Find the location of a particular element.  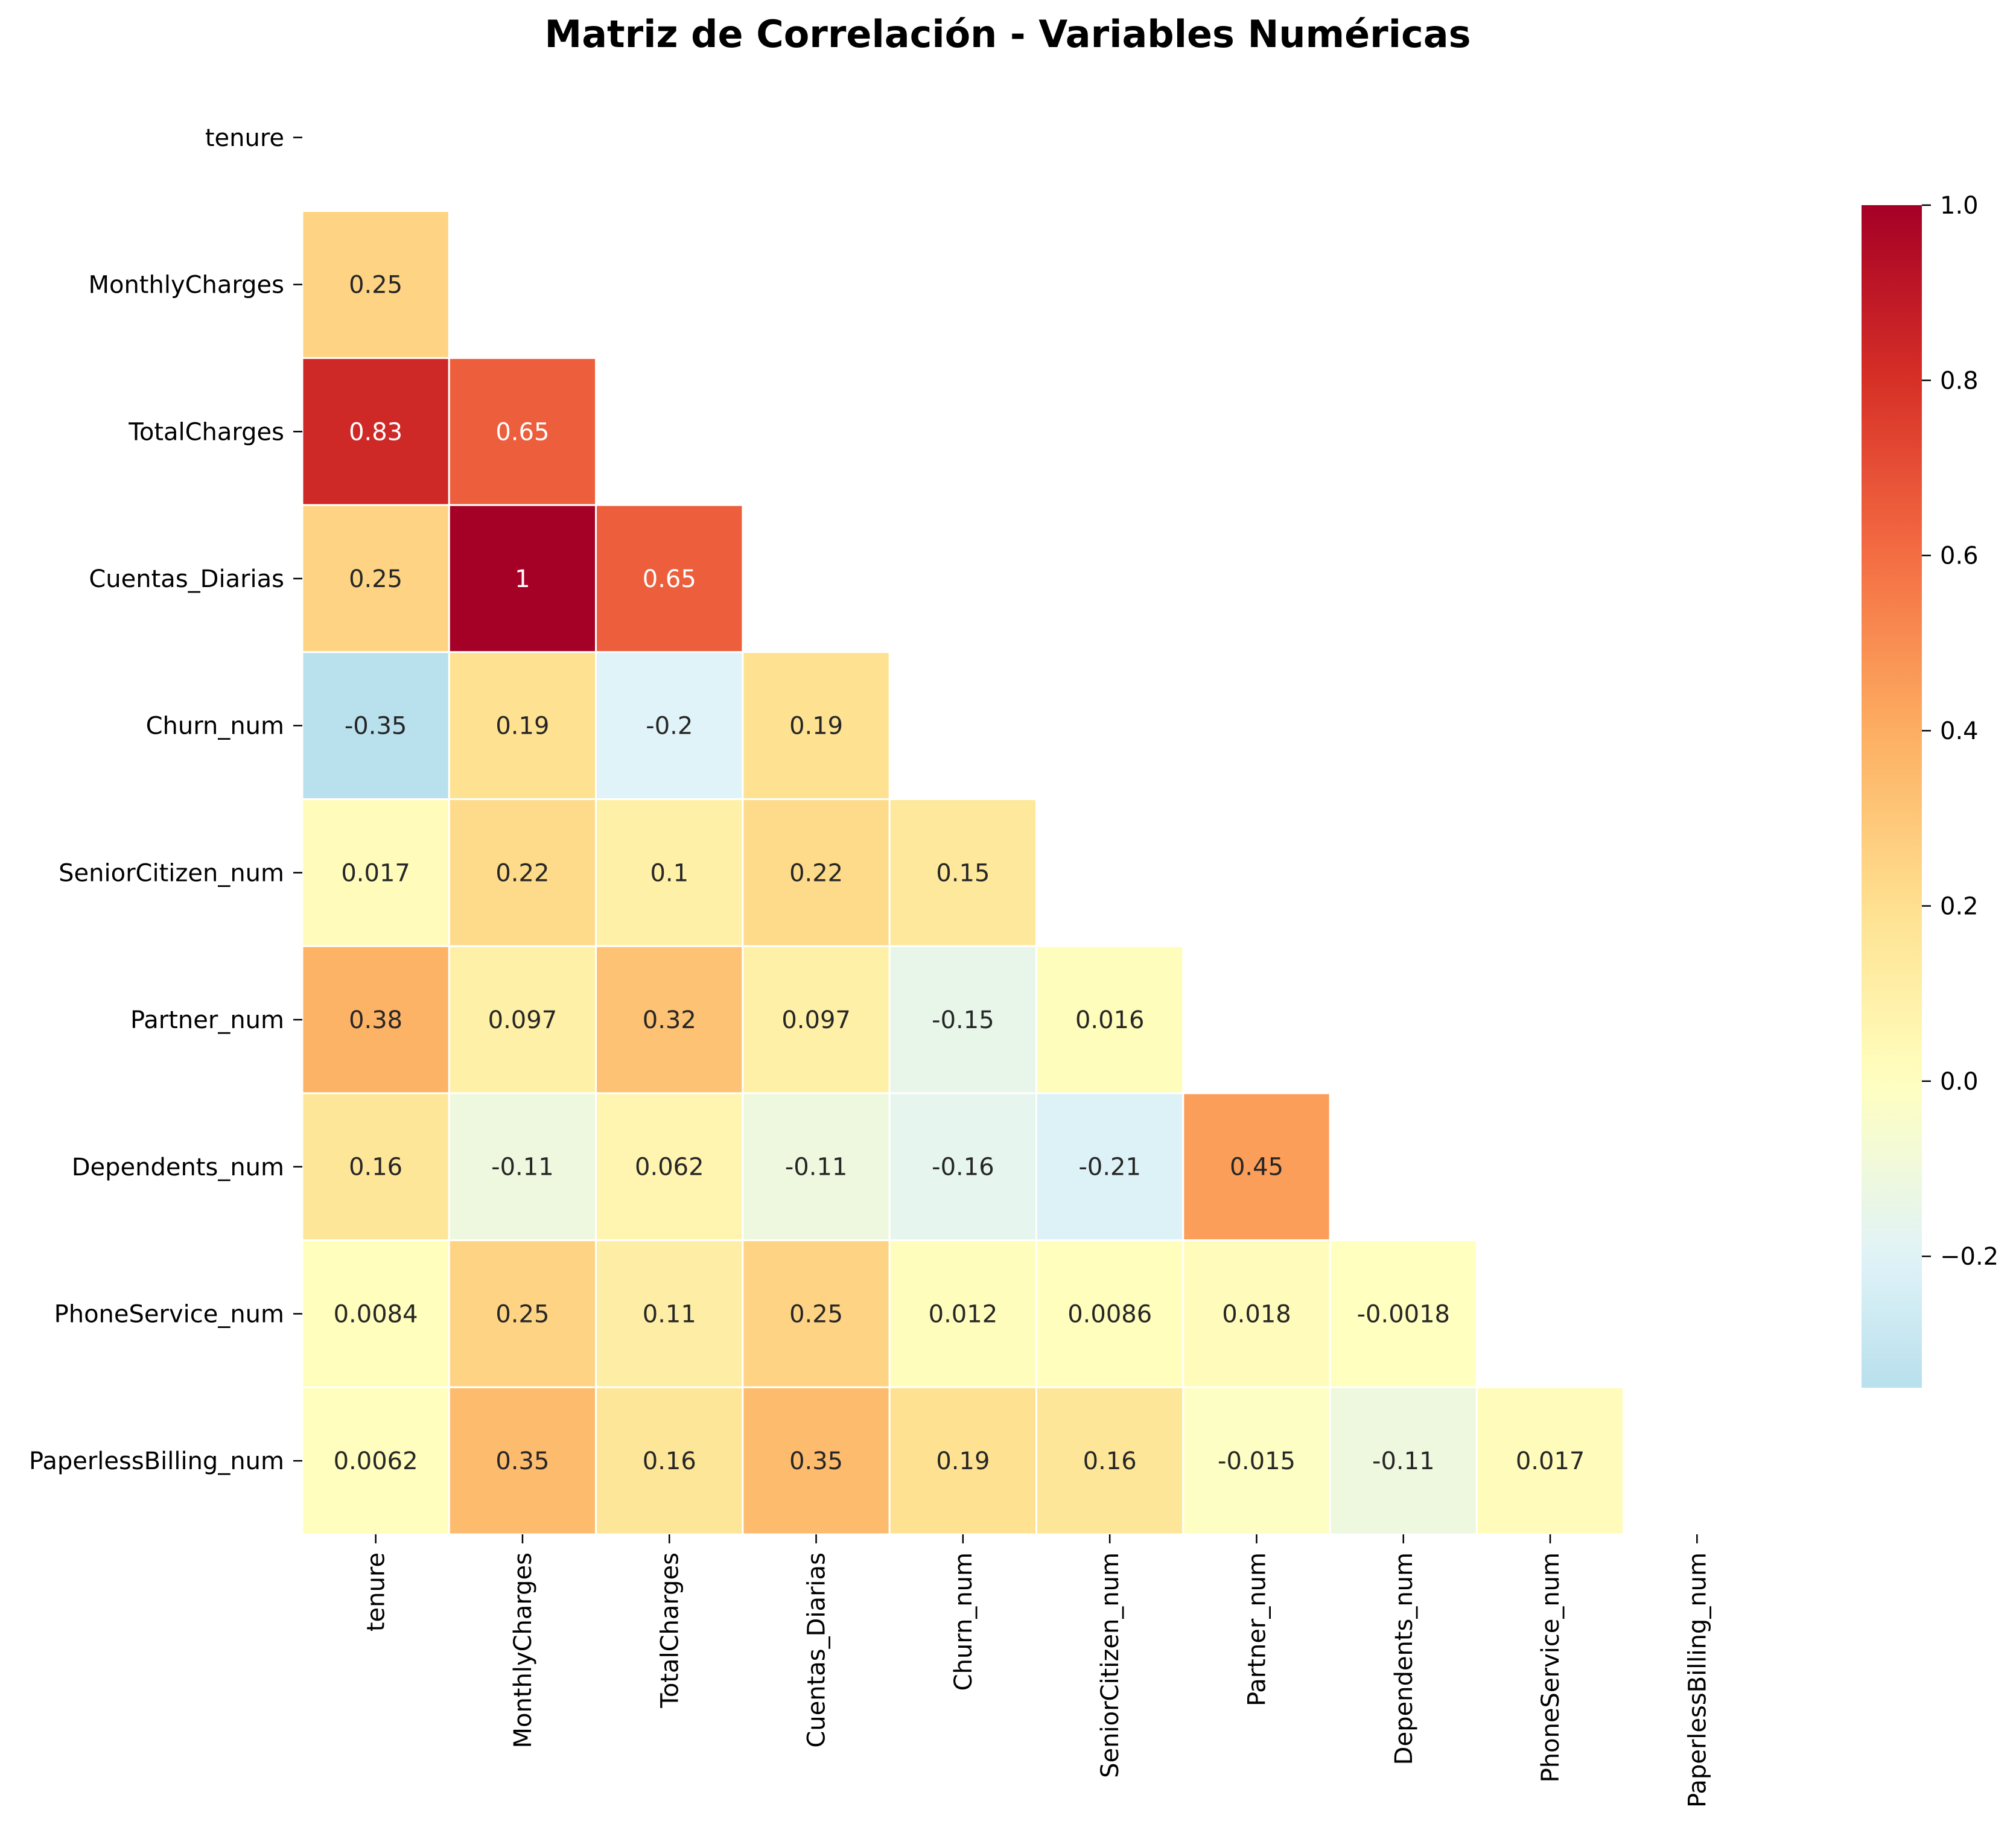

heatmap-cell-Partner_num-SeniorCitizen_num is located at coordinates (1109, 1019).